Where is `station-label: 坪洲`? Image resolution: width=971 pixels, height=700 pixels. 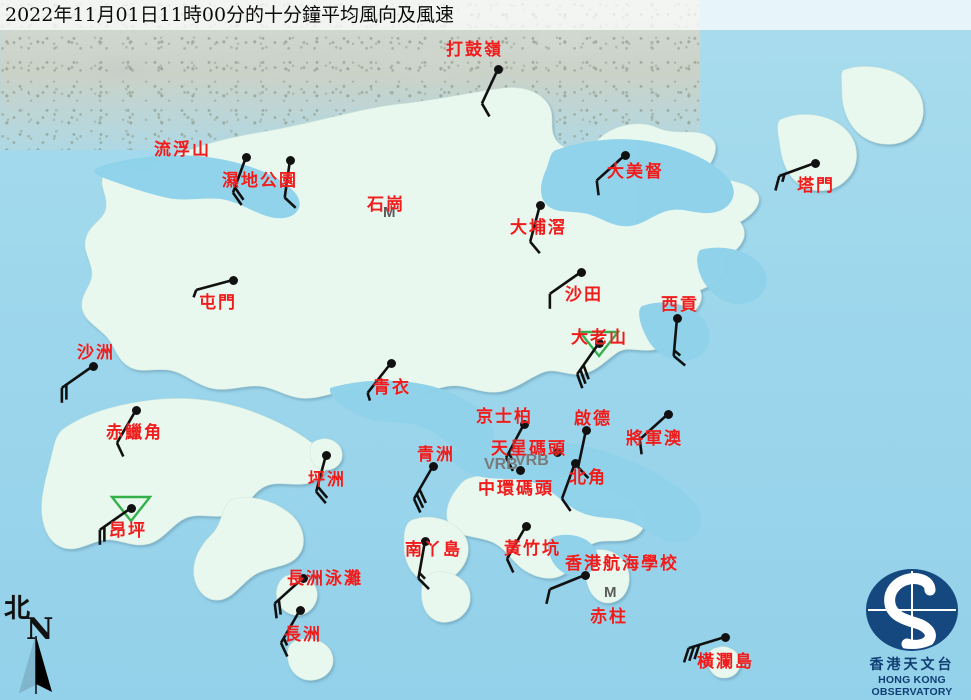 station-label: 坪洲 is located at coordinates (327, 480).